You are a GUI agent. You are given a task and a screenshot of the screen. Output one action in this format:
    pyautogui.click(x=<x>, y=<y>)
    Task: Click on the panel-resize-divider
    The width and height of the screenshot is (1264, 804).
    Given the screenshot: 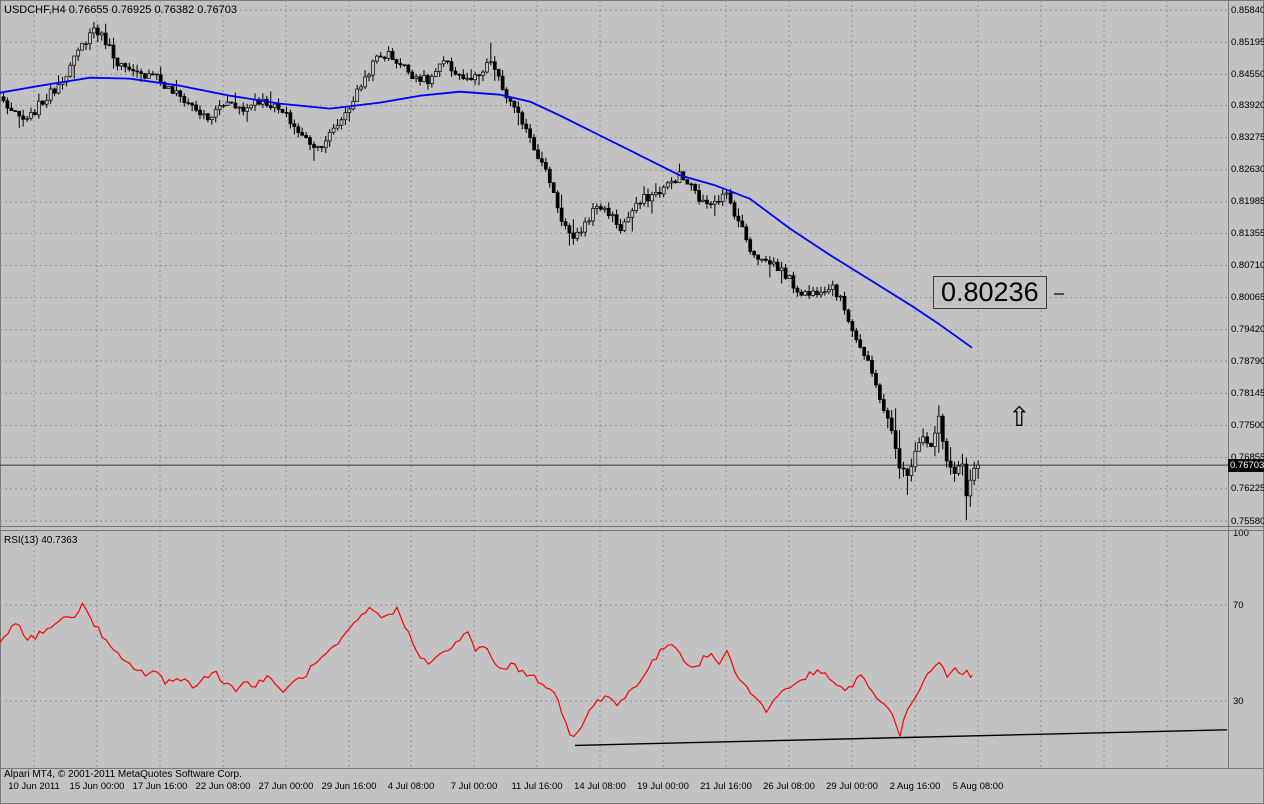 What is the action you would take?
    pyautogui.click(x=632, y=528)
    